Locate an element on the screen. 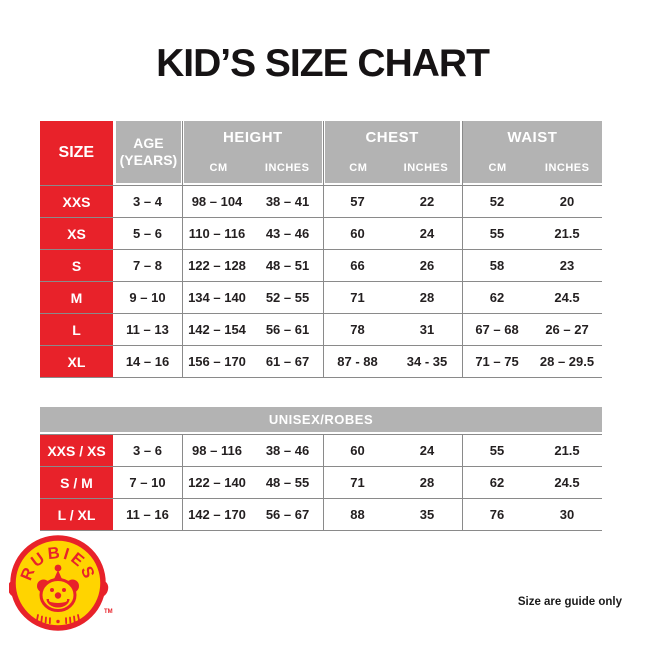 This screenshot has width=645, height=645. header-age-line2: (YEARS) is located at coordinates (148, 160).